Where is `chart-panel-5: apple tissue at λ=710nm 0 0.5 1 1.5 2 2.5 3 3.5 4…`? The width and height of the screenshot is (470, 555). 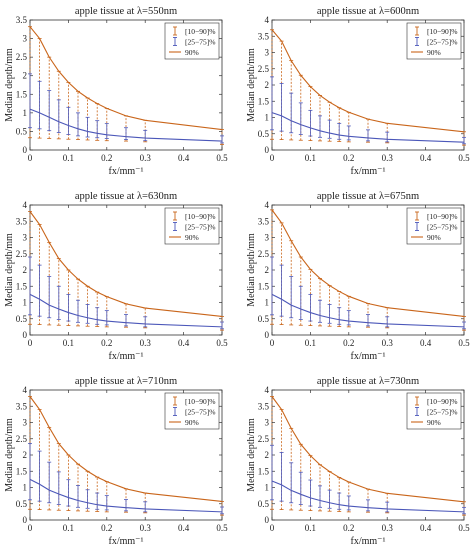 chart-panel-5: apple tissue at λ=710nm 0 0.5 1 1.5 2 2.5 3 3.5 4… is located at coordinates (116, 461).